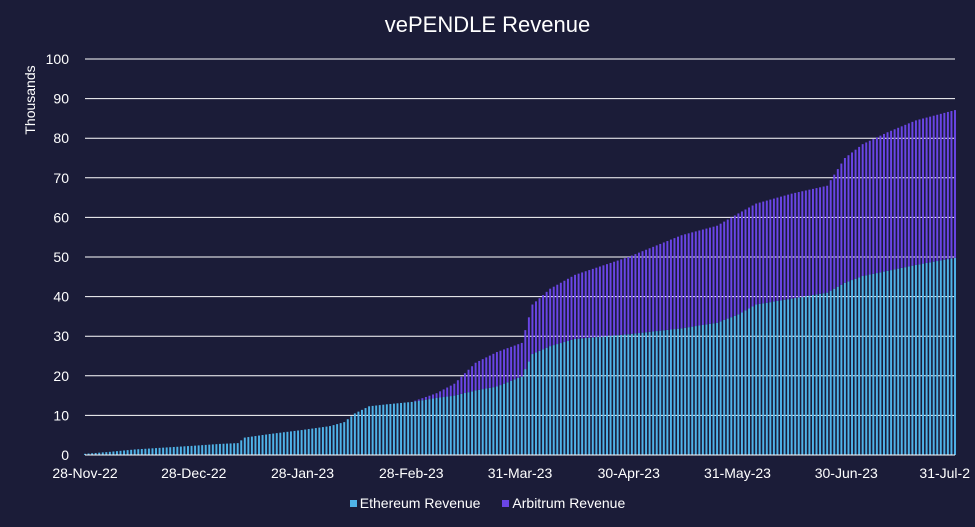 The image size is (975, 527). Describe the element at coordinates (61, 336) in the screenshot. I see `y-tick-label: 30` at that location.